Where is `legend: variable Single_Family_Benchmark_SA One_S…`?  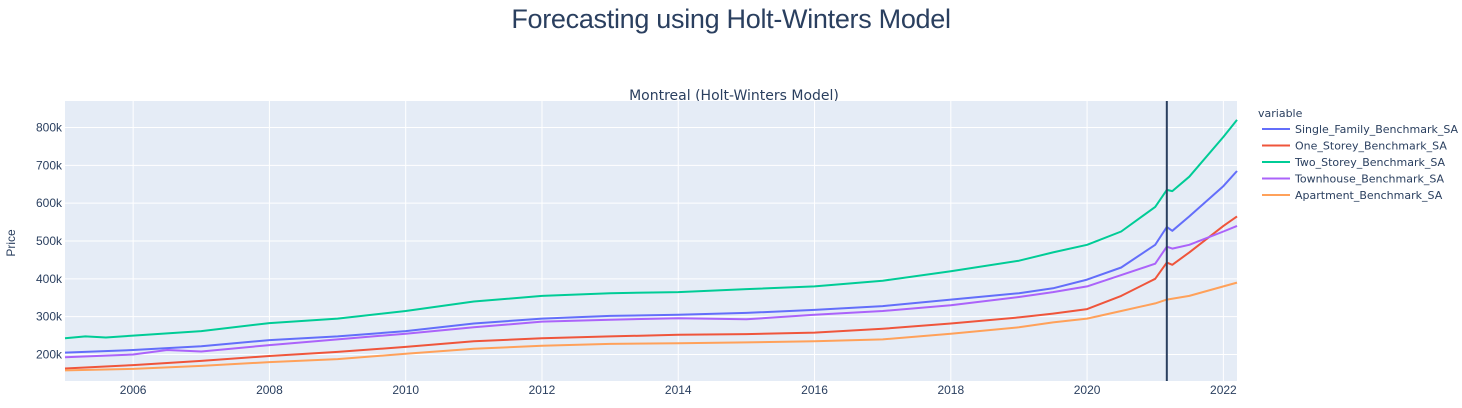 legend: variable Single_Family_Benchmark_SA One_S… is located at coordinates (1358, 154).